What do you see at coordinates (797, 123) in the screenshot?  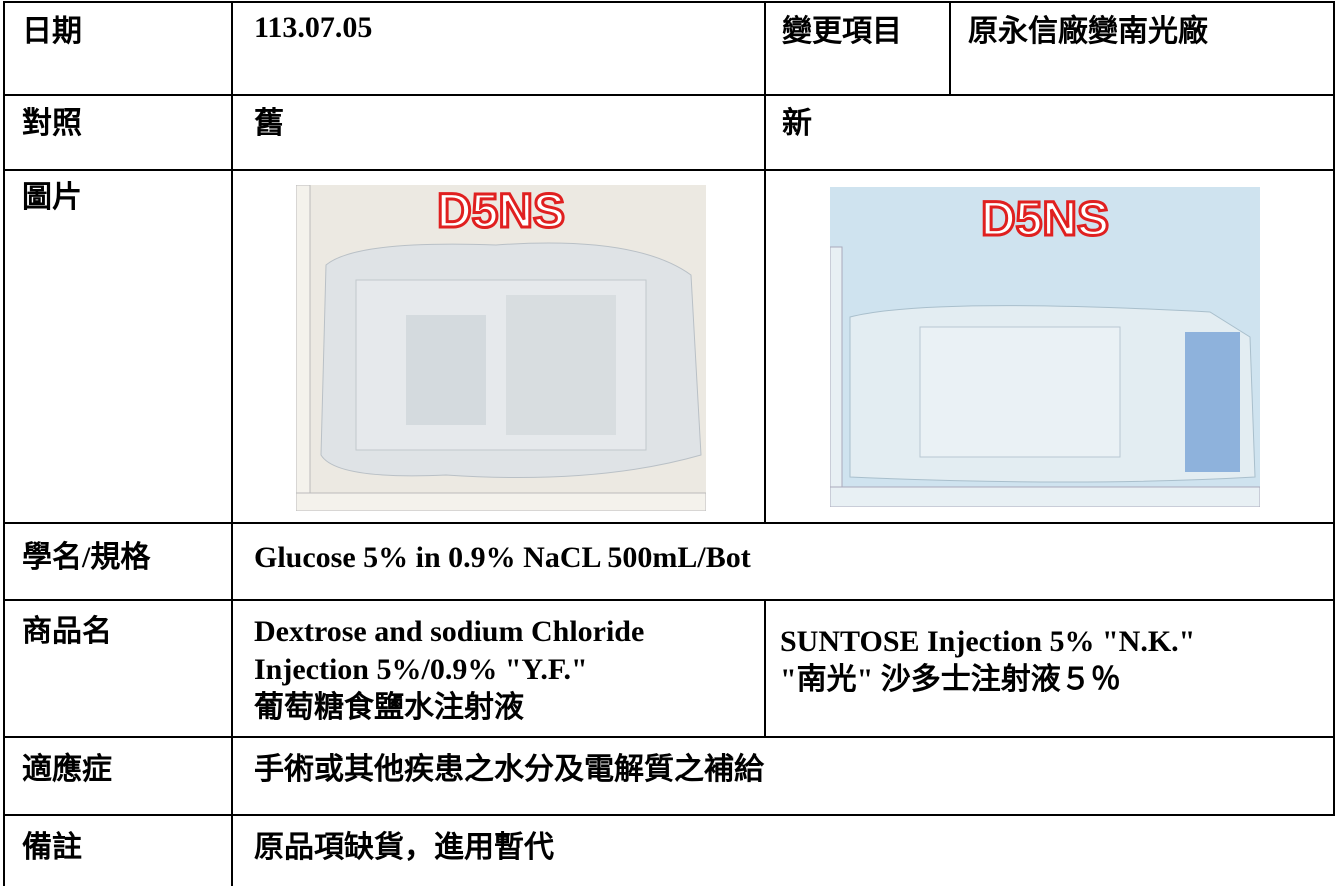 I see `cell-text: 新` at bounding box center [797, 123].